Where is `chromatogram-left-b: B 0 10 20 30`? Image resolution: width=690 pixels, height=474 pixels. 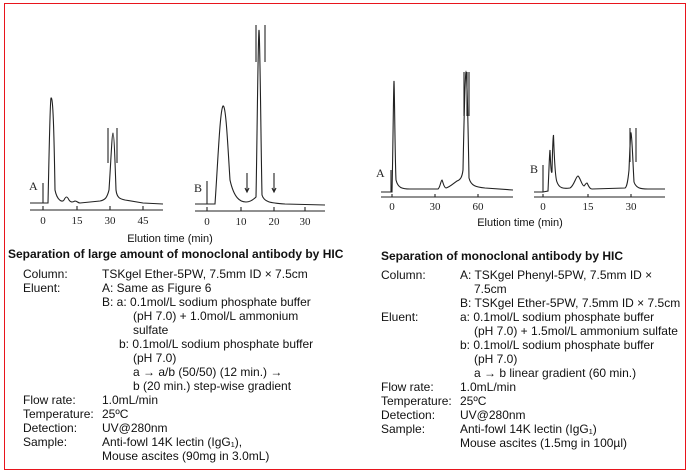 chromatogram-left-b: B 0 10 20 30 is located at coordinates (260, 126).